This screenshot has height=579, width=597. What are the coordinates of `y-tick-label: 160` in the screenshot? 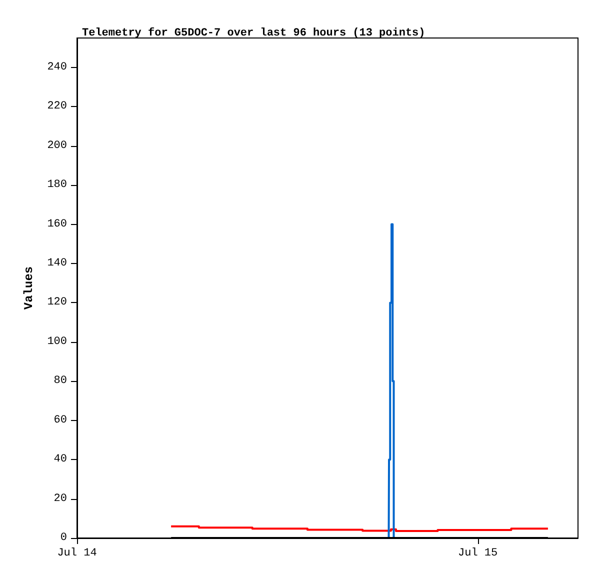 It's located at (57, 224).